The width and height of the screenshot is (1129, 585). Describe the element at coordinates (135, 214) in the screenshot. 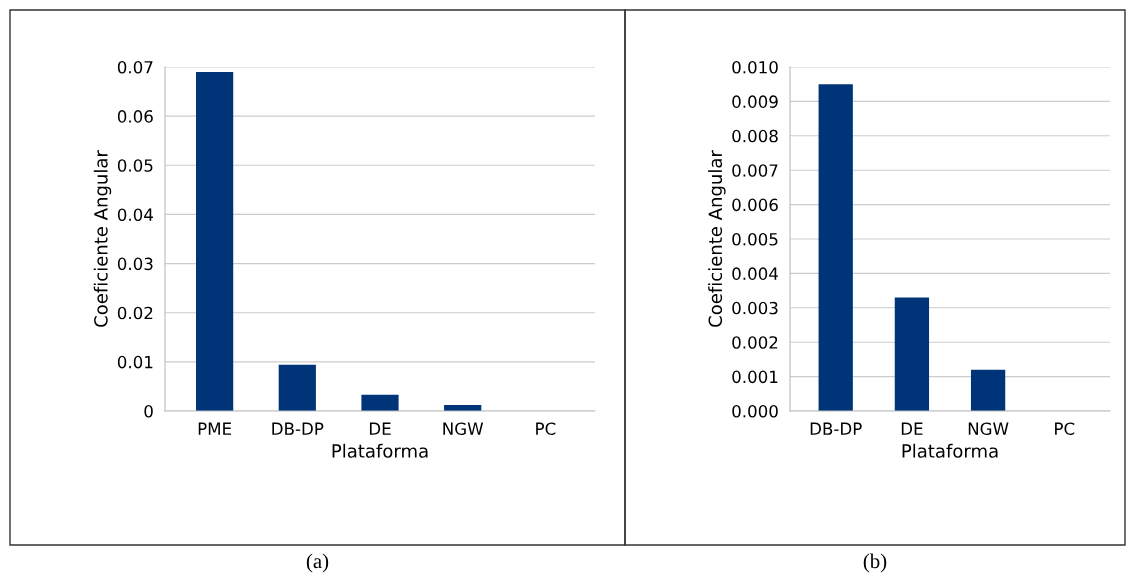

I see `y-tick-label: 0.04` at that location.